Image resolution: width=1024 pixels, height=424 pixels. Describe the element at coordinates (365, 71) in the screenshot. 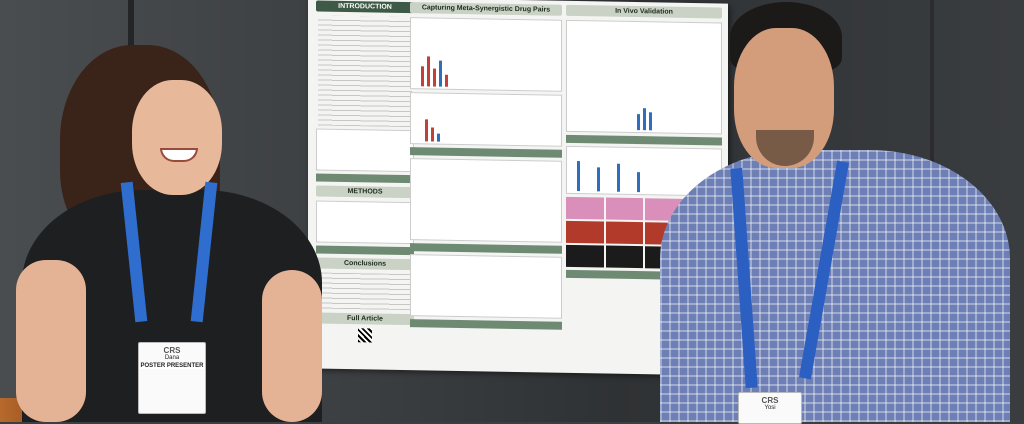

I see `intro-text-block` at that location.